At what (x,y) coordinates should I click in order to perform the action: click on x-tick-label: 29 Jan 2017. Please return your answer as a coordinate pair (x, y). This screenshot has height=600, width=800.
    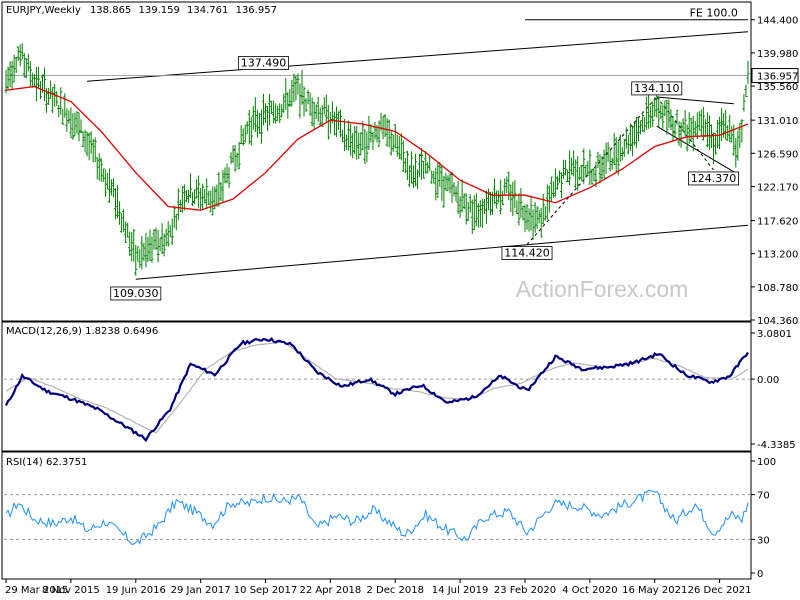
    Looking at the image, I should click on (201, 590).